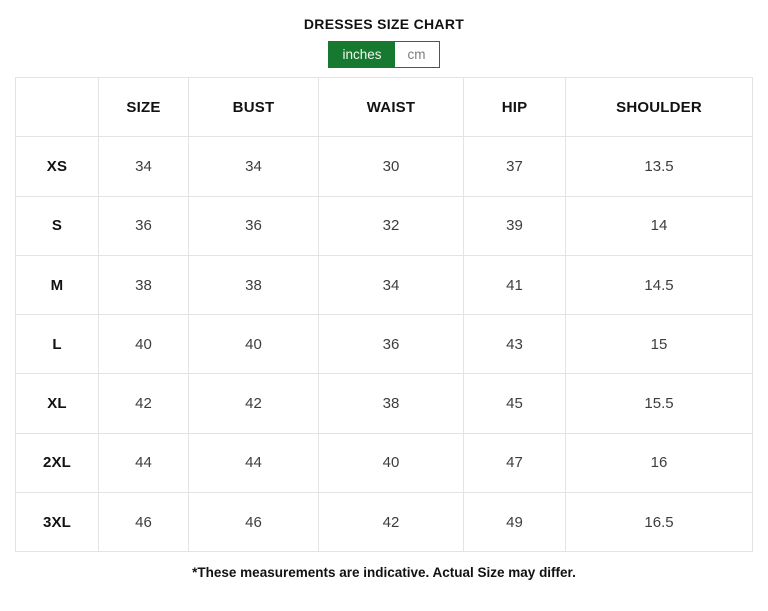 This screenshot has width=768, height=611. What do you see at coordinates (514, 344) in the screenshot?
I see `measurement-cell: 43` at bounding box center [514, 344].